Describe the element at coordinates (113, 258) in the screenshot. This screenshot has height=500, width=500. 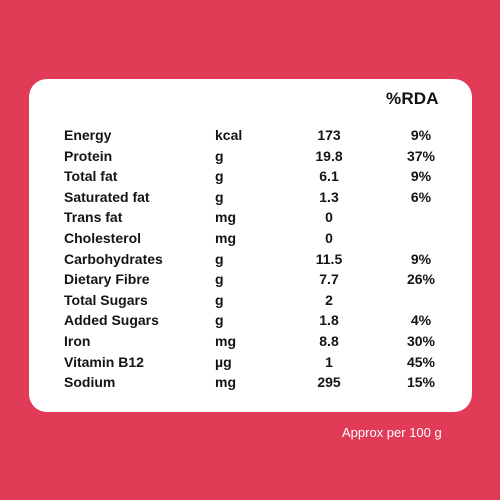
I see `nutrient-name: Carbohydrates` at that location.